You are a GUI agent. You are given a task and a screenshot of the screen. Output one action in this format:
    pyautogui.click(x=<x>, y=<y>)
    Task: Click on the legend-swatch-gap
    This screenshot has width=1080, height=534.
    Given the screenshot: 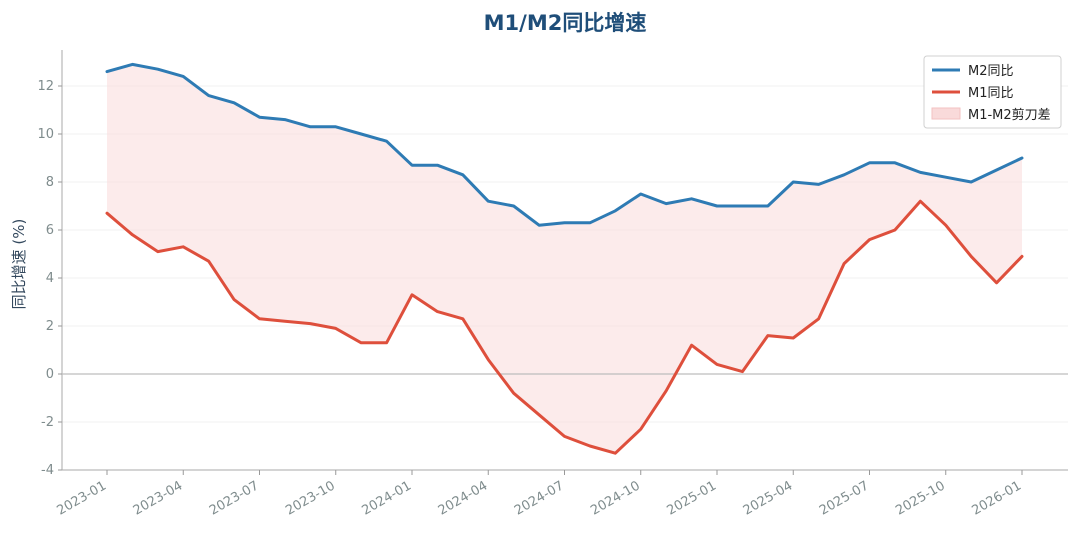 What is the action you would take?
    pyautogui.click(x=946, y=113)
    